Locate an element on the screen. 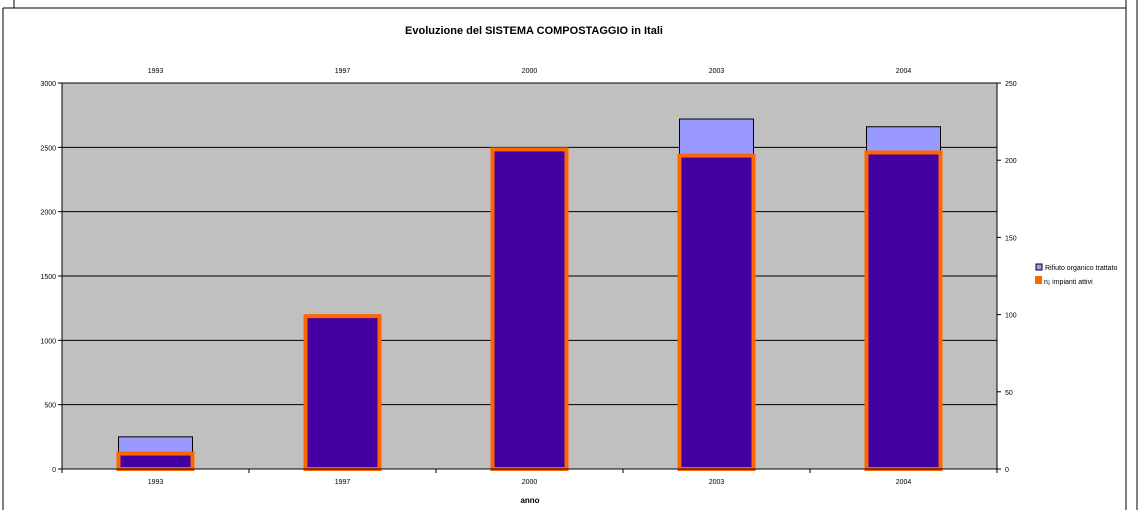 This screenshot has height=510, width=1141. left-tick-label-4: 2000 is located at coordinates (48, 213).